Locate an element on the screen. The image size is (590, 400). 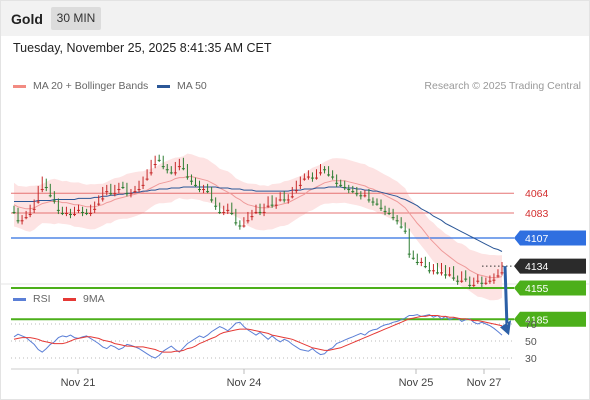
legend-label-ma50: MA 50 is located at coordinates (192, 86).